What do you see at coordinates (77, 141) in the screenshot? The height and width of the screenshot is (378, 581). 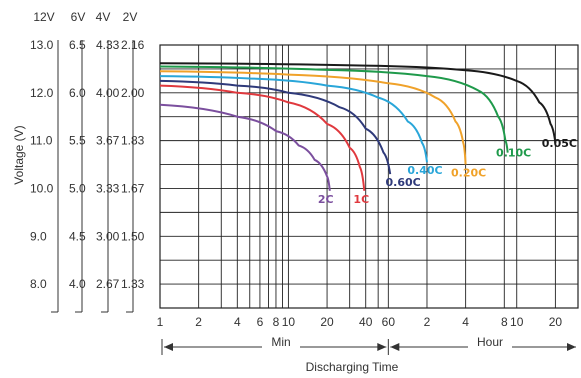 I see `scale-tick-label: 5.5` at bounding box center [77, 141].